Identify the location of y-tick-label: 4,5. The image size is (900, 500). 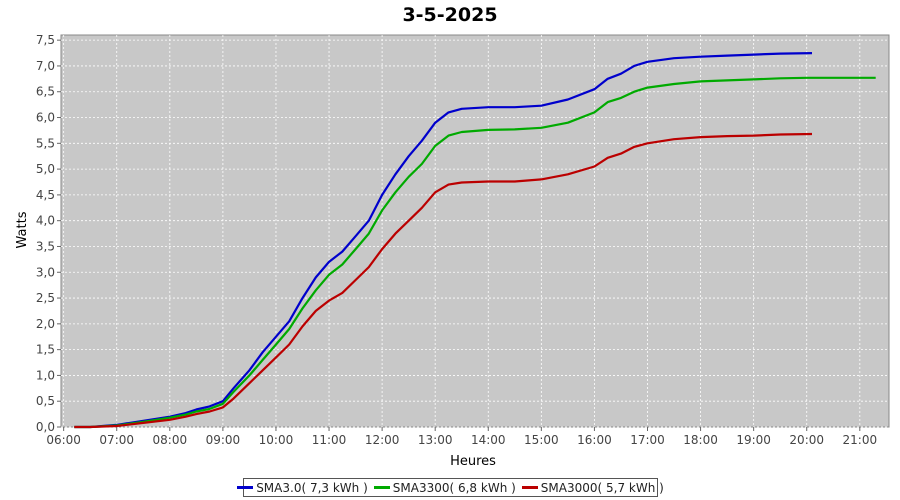
(45, 195).